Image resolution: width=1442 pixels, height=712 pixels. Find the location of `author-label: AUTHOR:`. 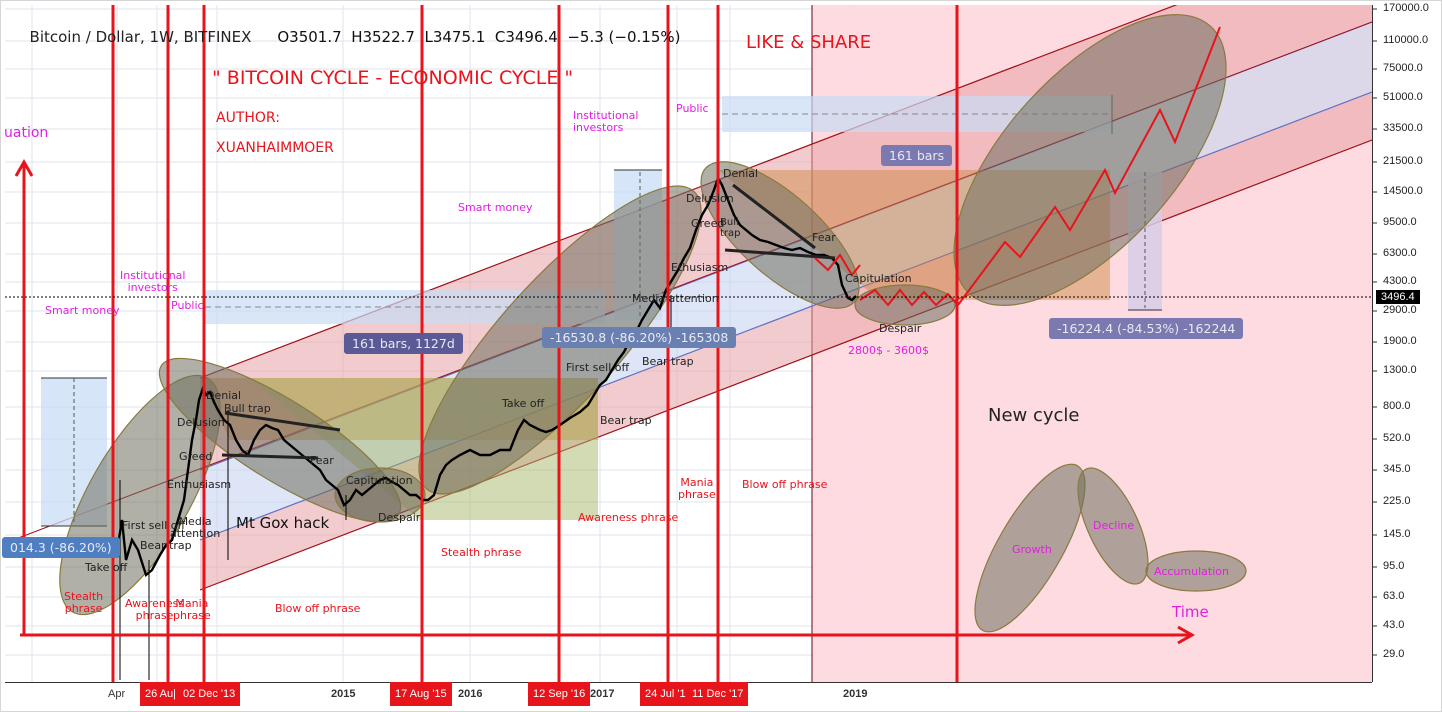

author-label: AUTHOR: is located at coordinates (248, 118).